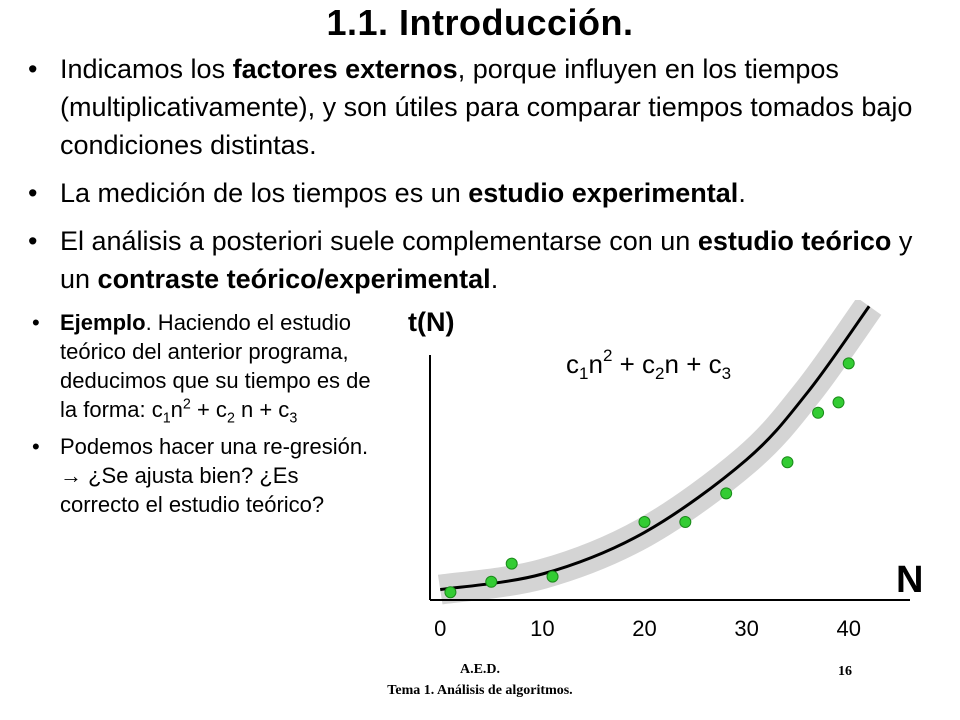  What do you see at coordinates (103, 322) in the screenshot?
I see `example-label: Ejemplo` at bounding box center [103, 322].